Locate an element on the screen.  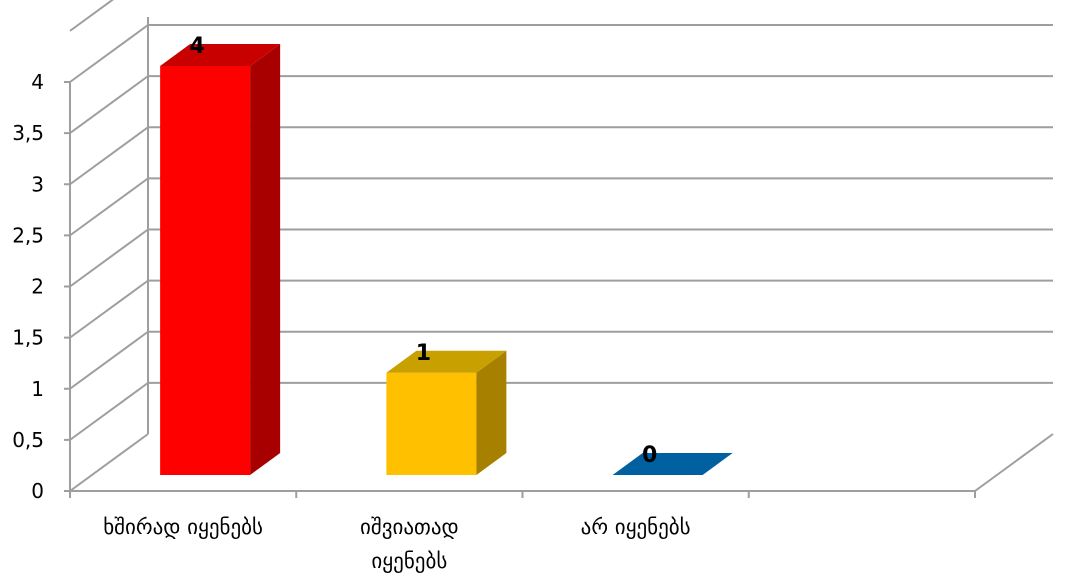
data-label: 0 is located at coordinates (649, 455).